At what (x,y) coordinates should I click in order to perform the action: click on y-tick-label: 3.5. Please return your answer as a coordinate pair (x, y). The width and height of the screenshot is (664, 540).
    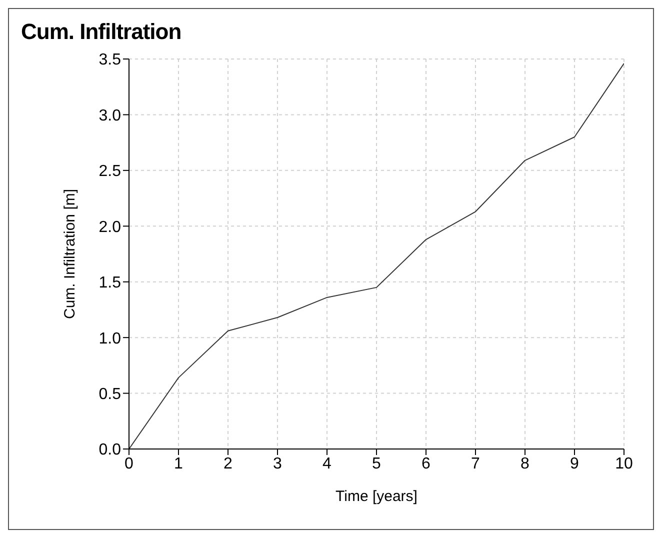
    Looking at the image, I should click on (110, 60).